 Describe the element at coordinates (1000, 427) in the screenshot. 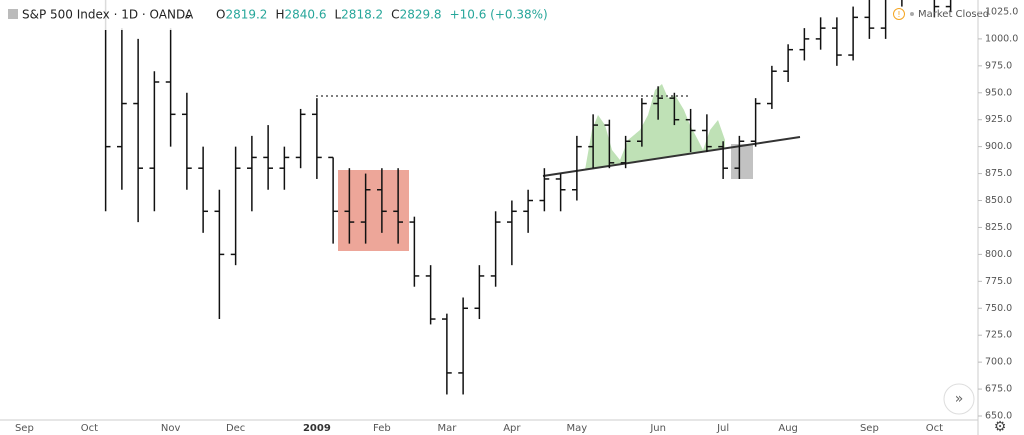

I see `settings-icon: ⚙` at that location.